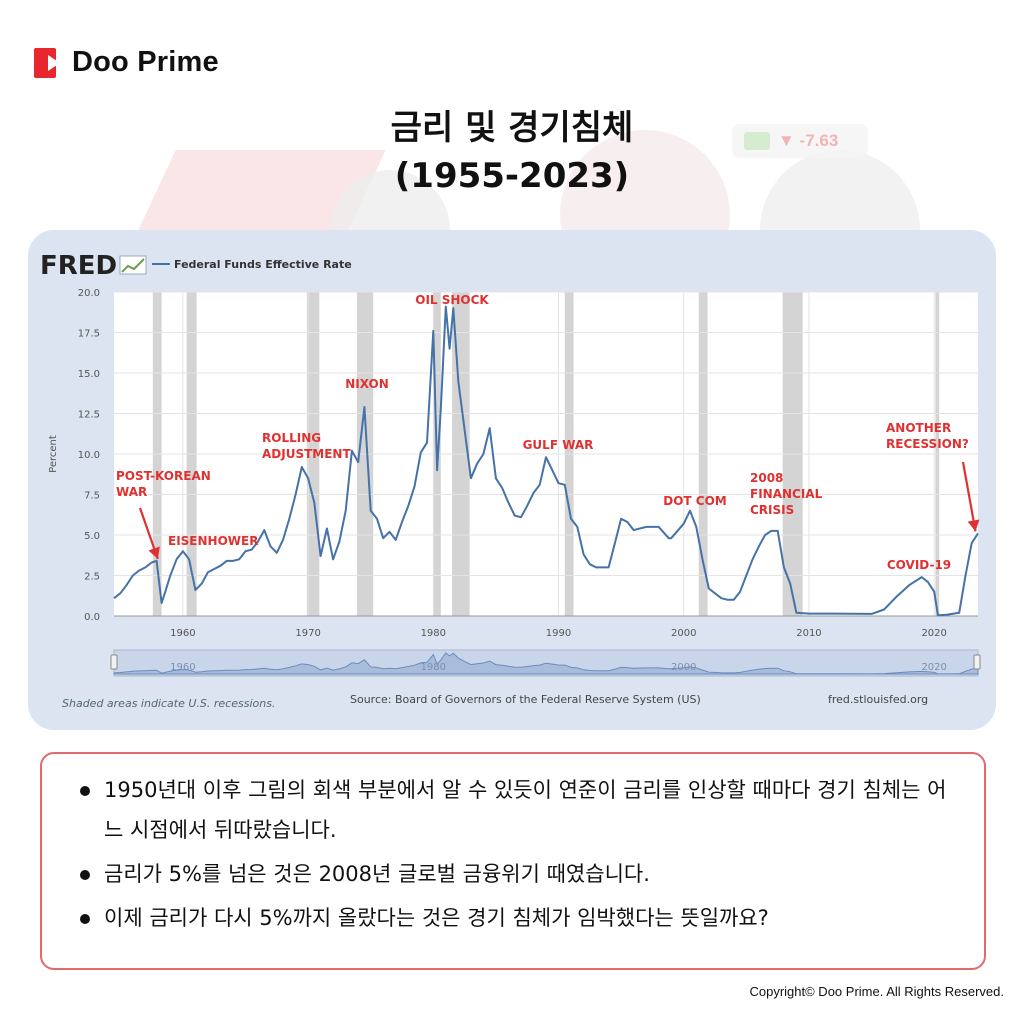 The image size is (1024, 1024). I want to click on navigator-handle-right, so click(977, 662).